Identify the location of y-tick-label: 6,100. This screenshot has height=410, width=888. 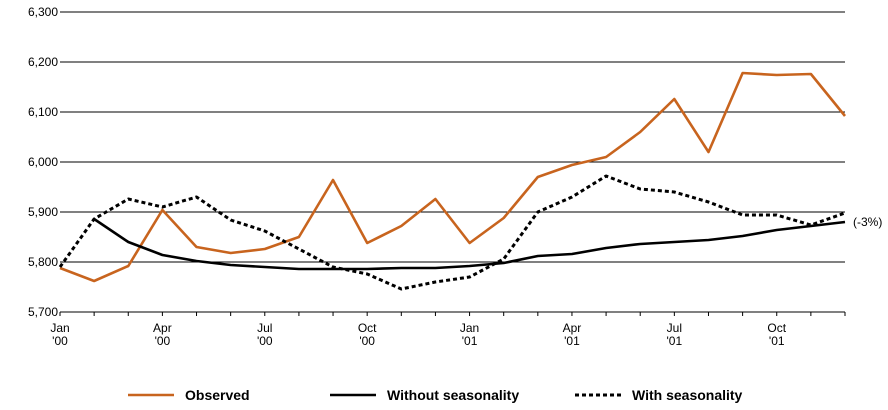
(43, 112).